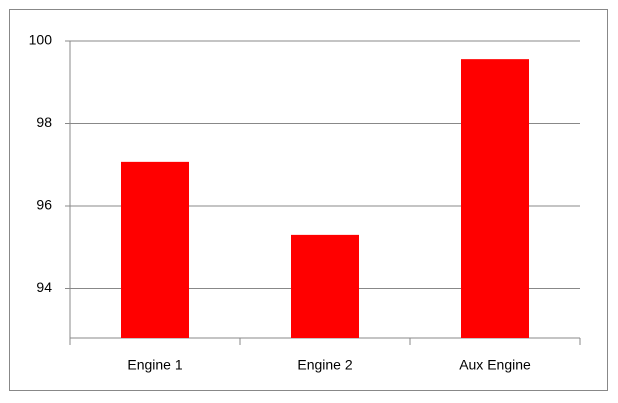 This screenshot has height=403, width=618. Describe the element at coordinates (44, 205) in the screenshot. I see `y-tick-label: 96` at that location.